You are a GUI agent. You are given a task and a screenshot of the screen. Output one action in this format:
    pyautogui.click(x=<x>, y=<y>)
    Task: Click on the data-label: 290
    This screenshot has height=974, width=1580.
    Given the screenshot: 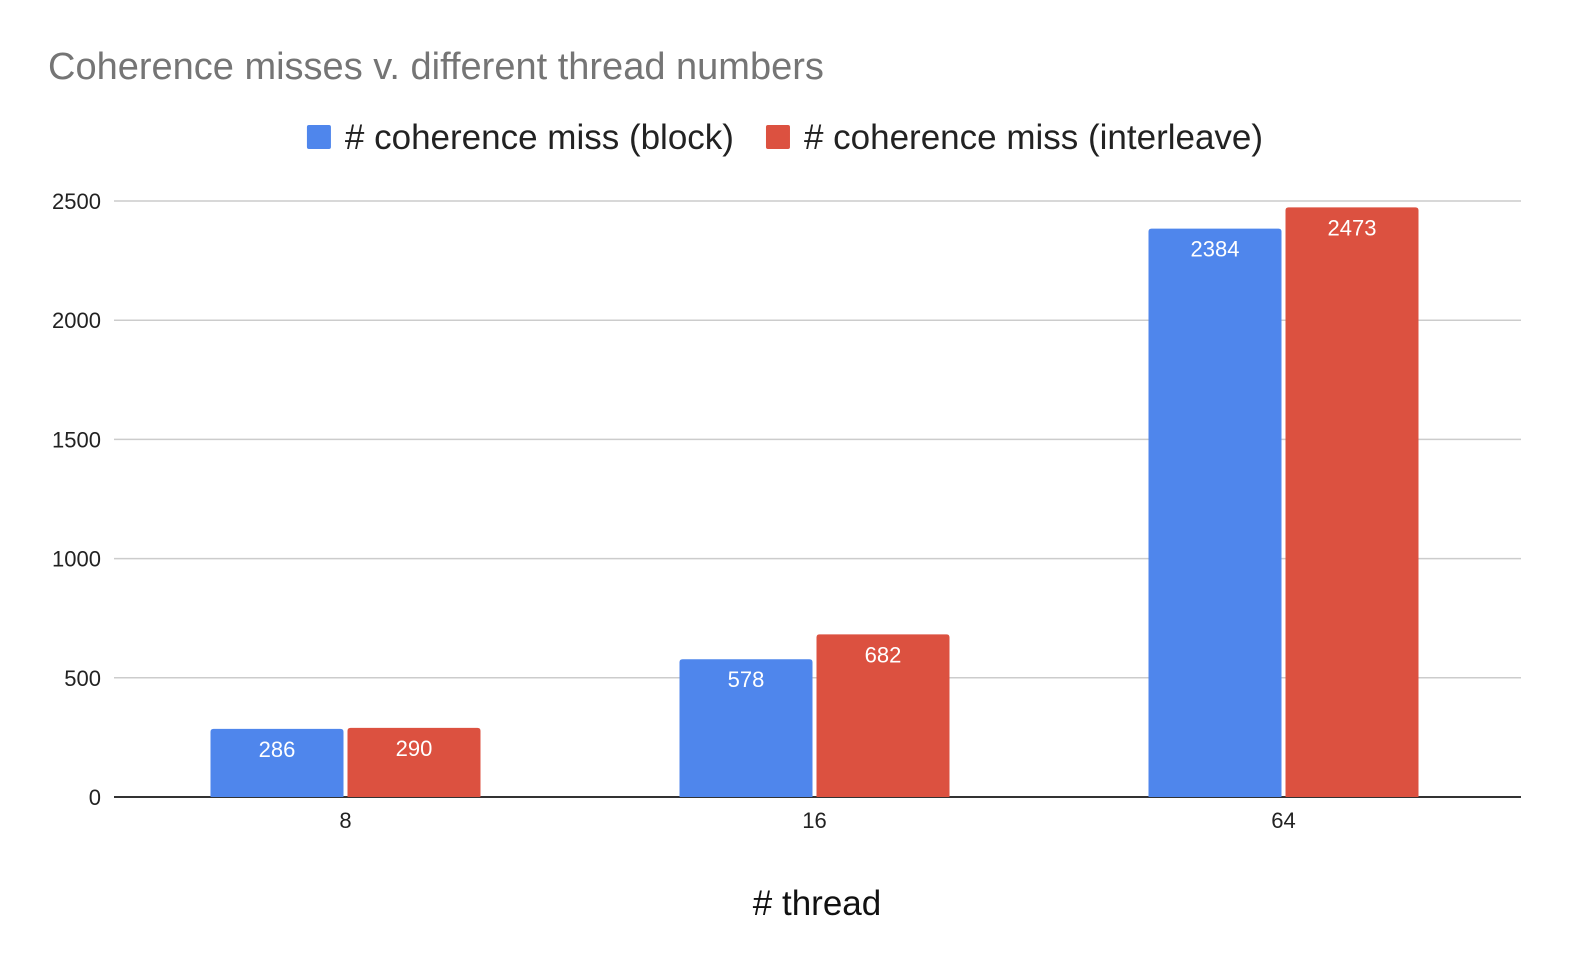 What is the action you would take?
    pyautogui.click(x=414, y=748)
    